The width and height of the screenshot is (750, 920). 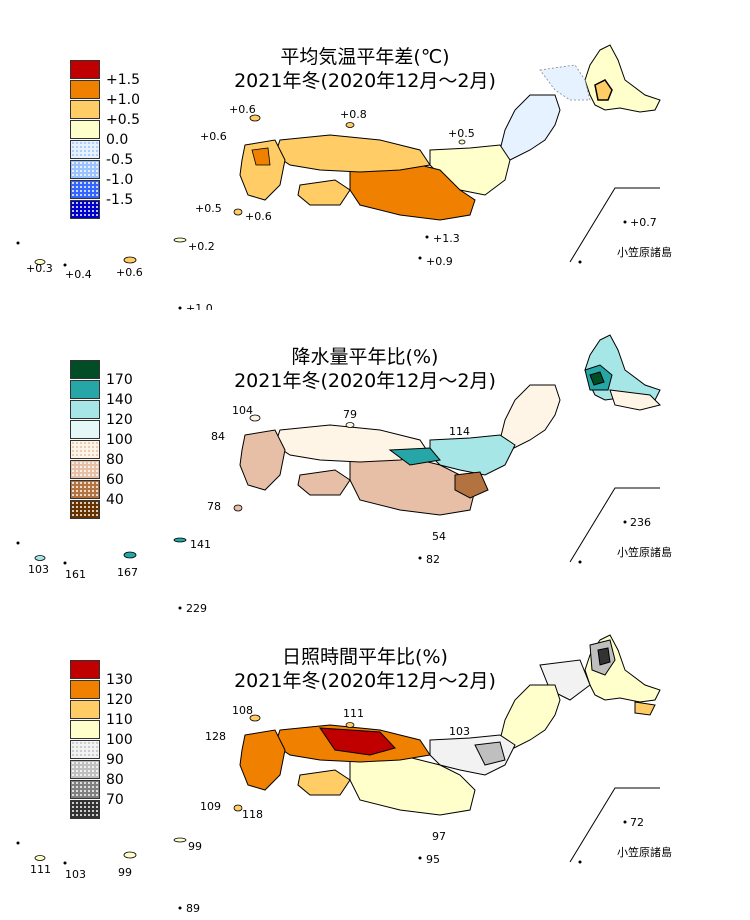 What do you see at coordinates (414, 456) in the screenshot?
I see `sanin-wet` at bounding box center [414, 456].